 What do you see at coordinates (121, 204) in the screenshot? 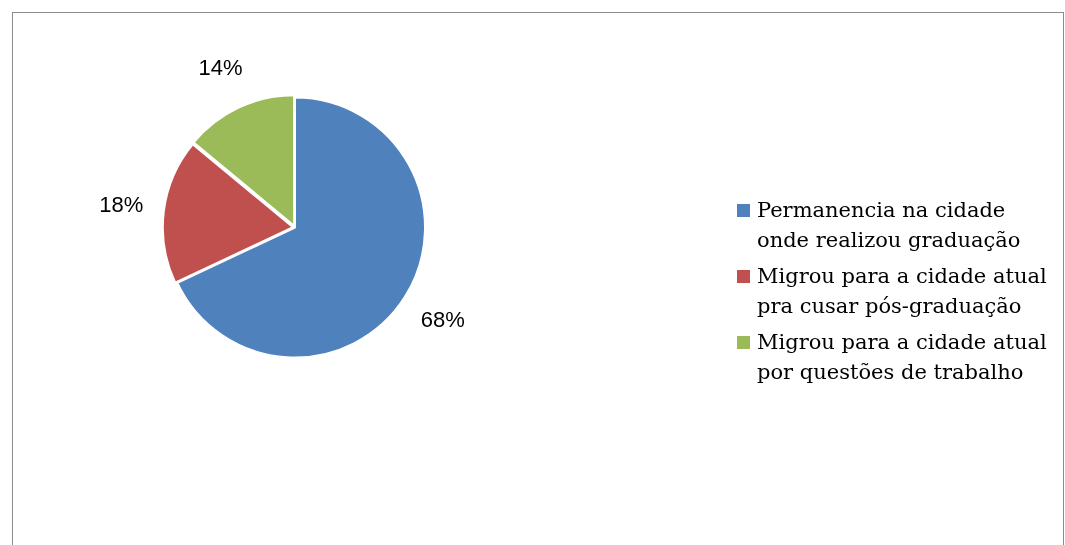
I see `data-label: 18%` at bounding box center [121, 204].